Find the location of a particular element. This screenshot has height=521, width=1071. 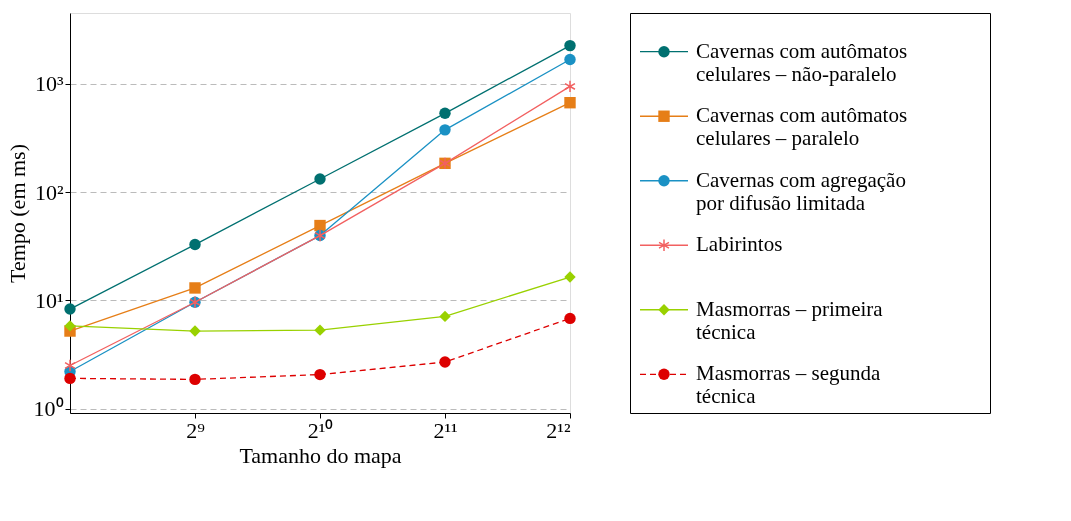

y-tick-label: 10⁰ is located at coordinates (48, 409).